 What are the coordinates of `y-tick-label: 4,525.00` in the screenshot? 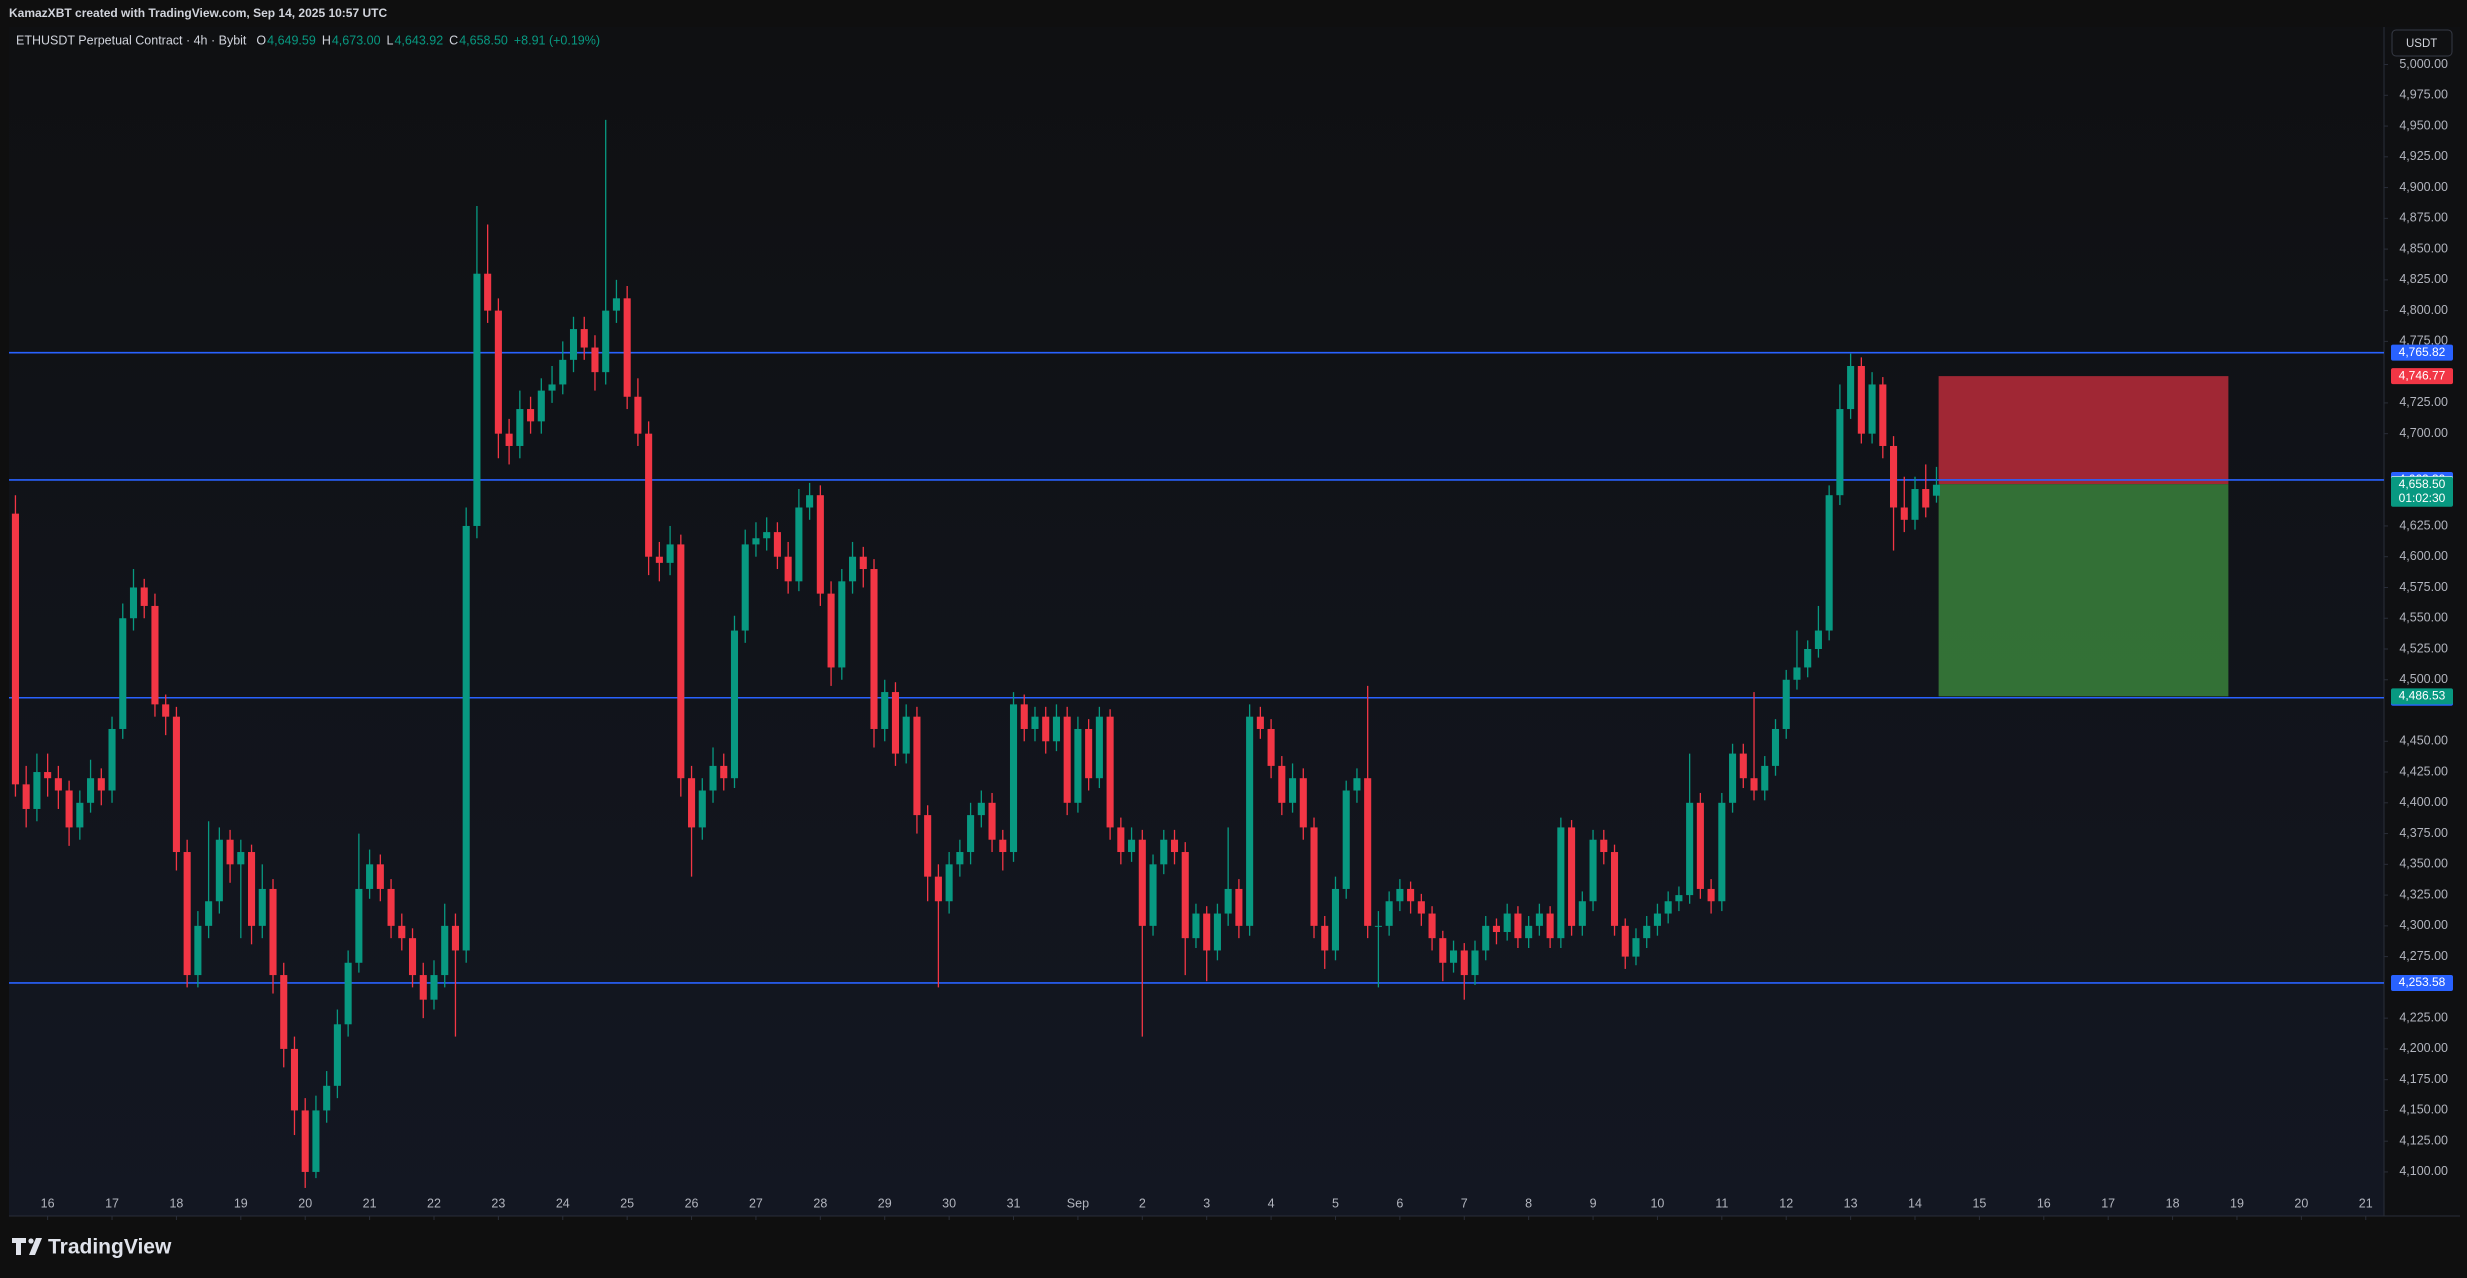 It's located at (2423, 648).